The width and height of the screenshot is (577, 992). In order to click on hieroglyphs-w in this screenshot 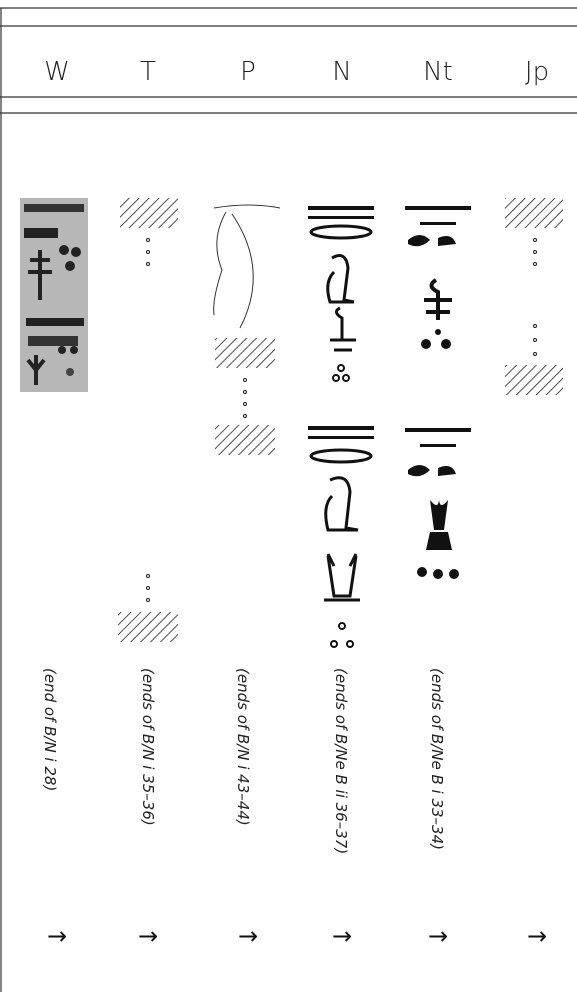, I will do `click(54, 295)`.